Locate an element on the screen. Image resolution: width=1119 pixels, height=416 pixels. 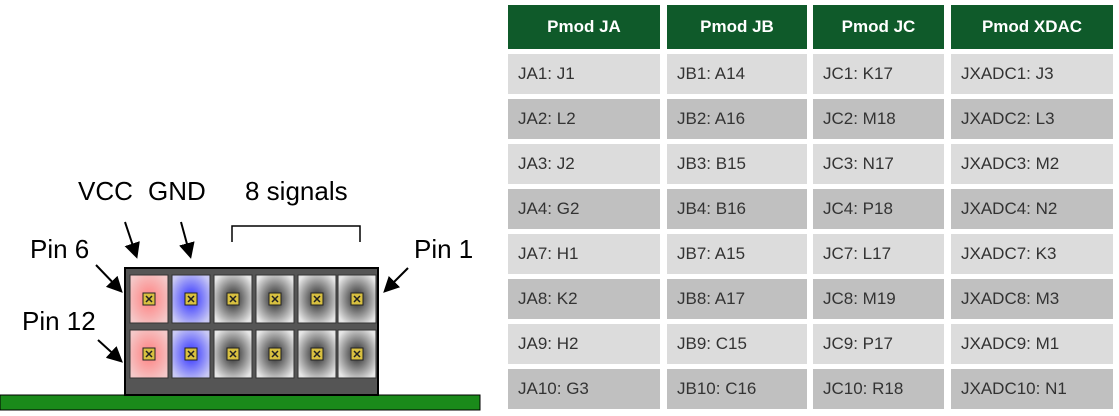
label: VCC is located at coordinates (105, 191).